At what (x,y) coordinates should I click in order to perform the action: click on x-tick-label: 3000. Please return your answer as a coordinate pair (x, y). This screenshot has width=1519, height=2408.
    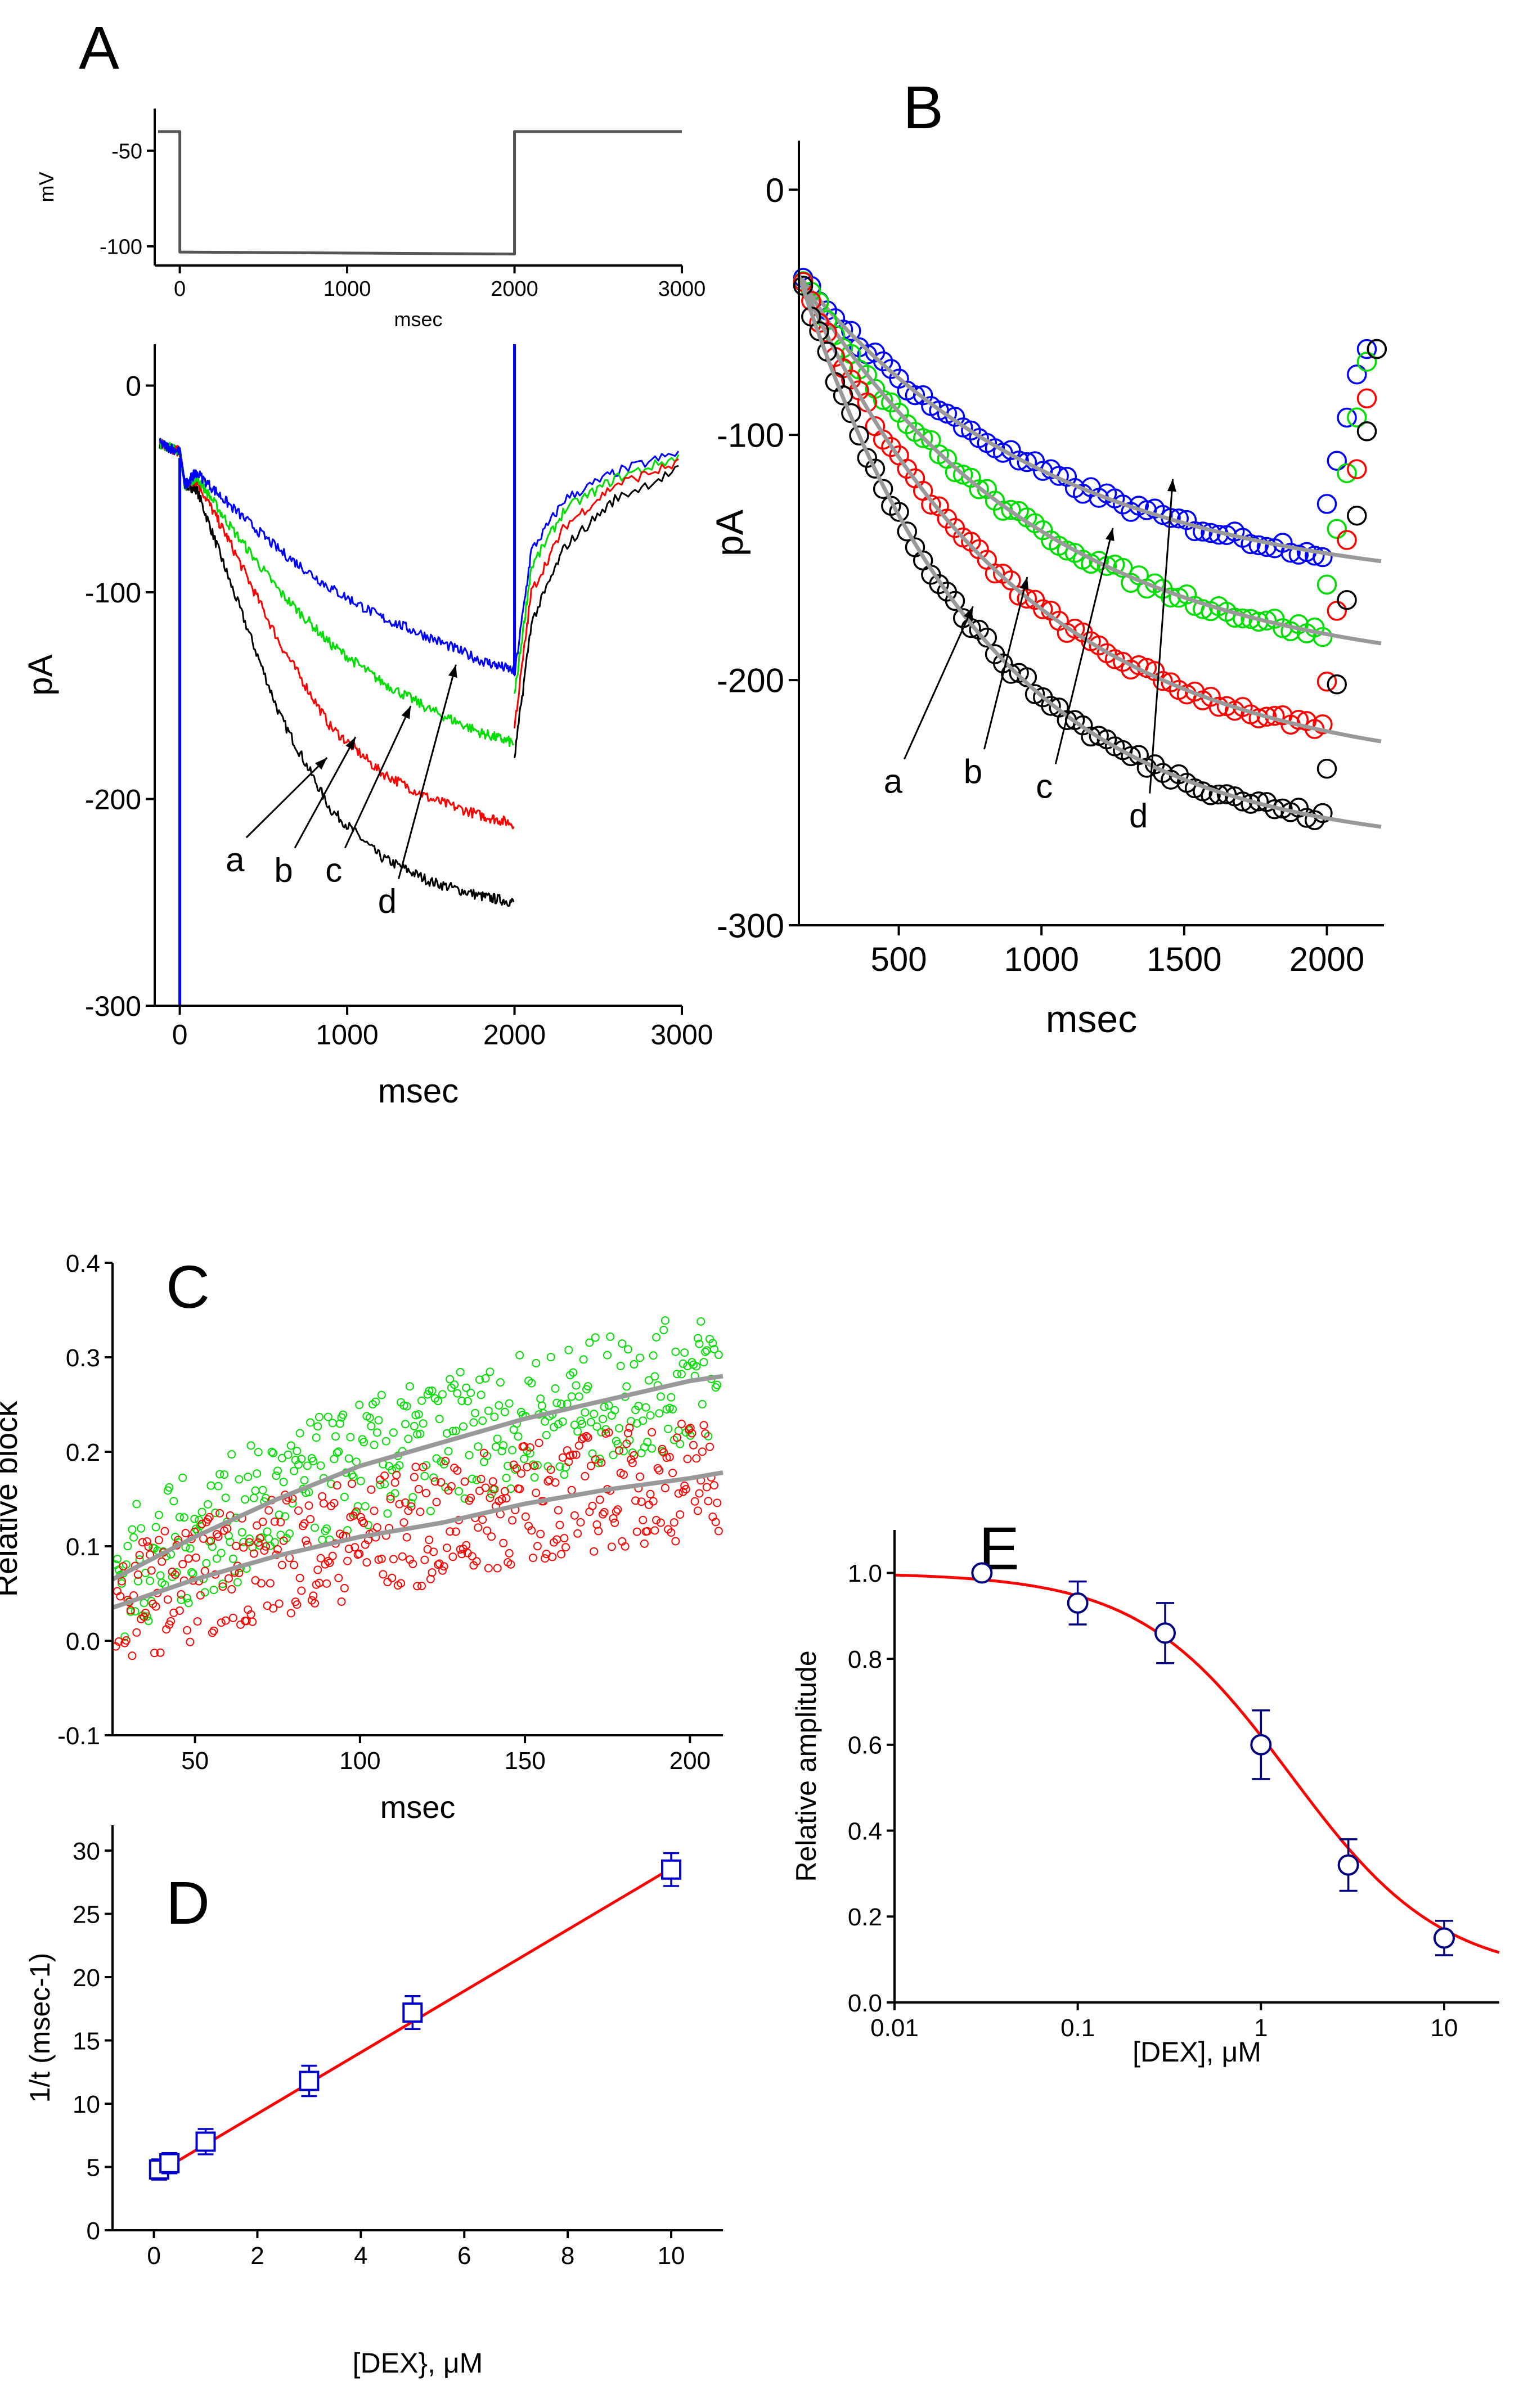
    Looking at the image, I should click on (681, 1035).